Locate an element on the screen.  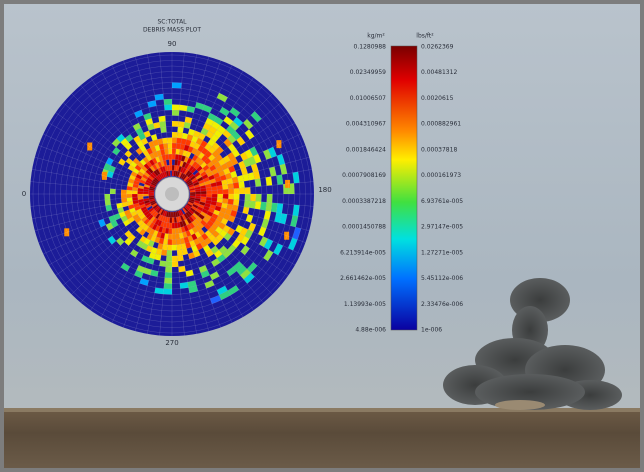
colorbar-label: 6.93761e-005 is located at coordinates (442, 201).